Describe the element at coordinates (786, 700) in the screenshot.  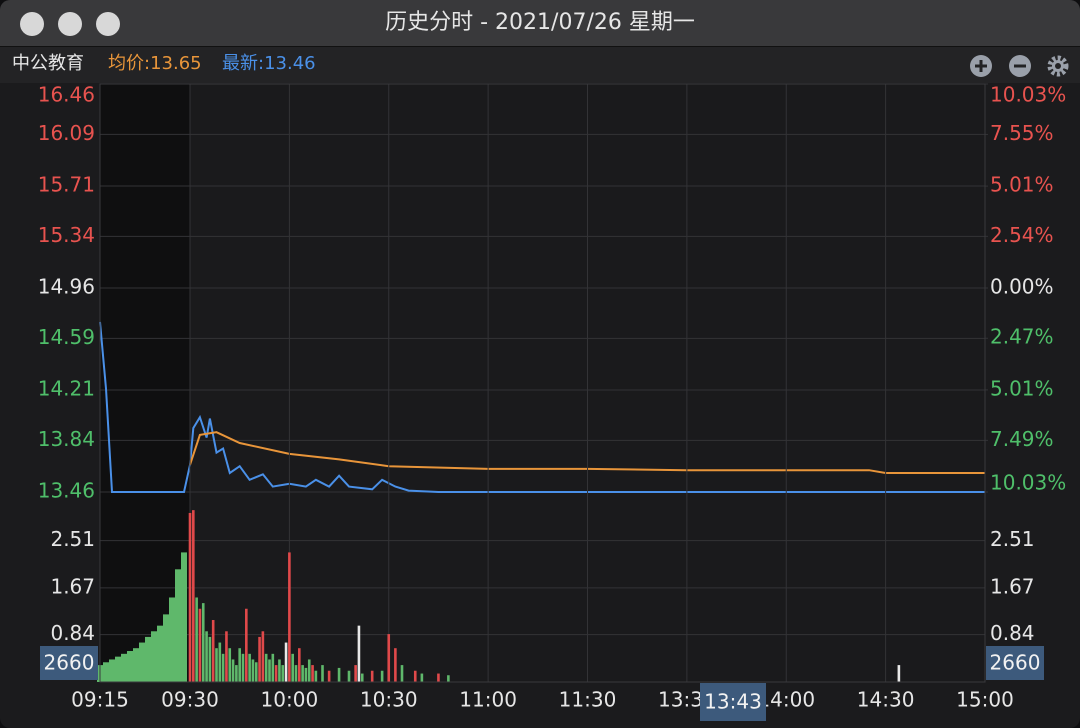
I see `x-tick-label: 14:00` at that location.